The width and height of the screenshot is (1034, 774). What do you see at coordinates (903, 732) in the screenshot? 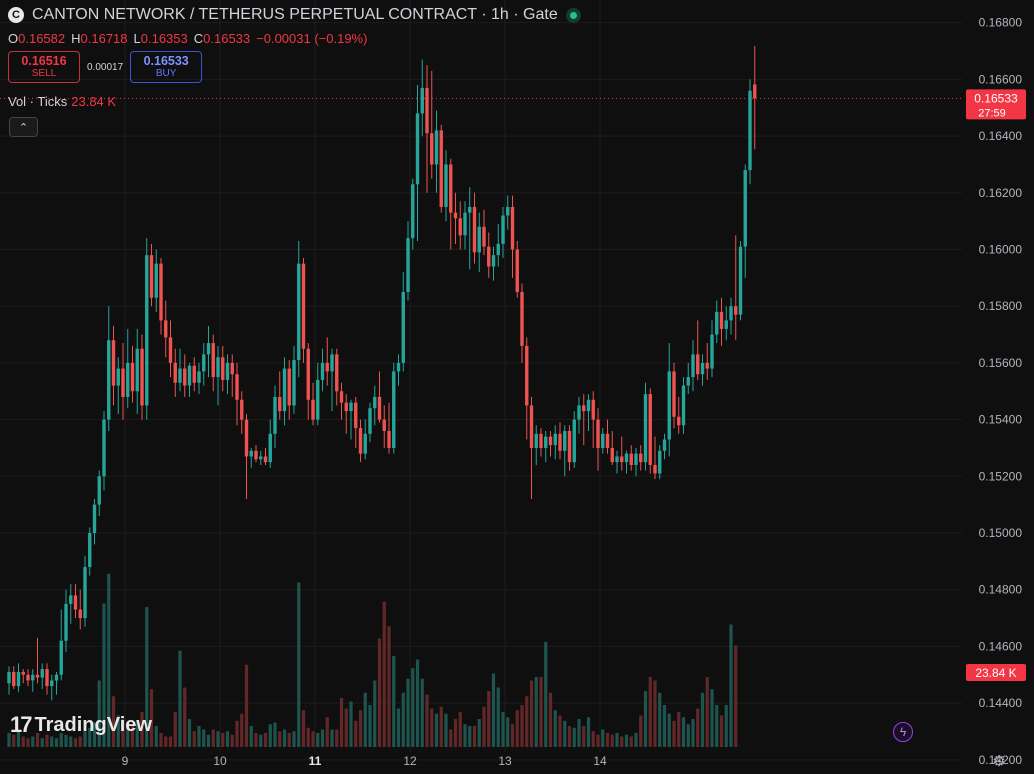
I see `lightning-icon: ϟ` at bounding box center [903, 732].